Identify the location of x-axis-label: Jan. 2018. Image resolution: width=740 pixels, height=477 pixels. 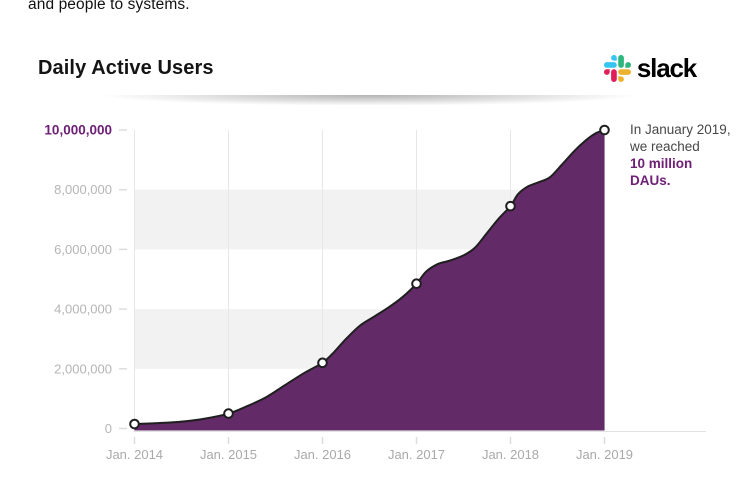
(510, 454).